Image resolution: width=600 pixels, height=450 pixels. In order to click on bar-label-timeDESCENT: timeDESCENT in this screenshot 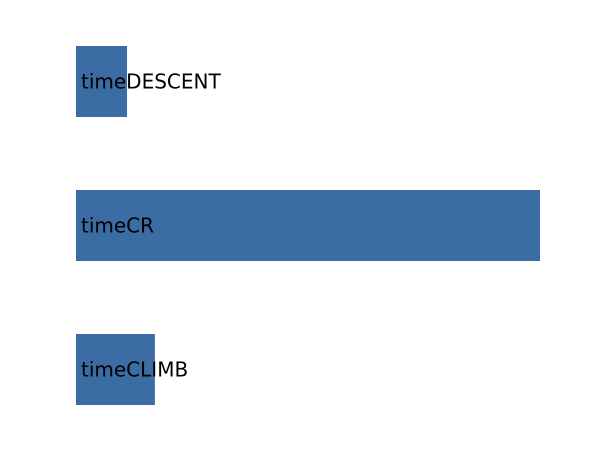, I will do `click(151, 82)`.